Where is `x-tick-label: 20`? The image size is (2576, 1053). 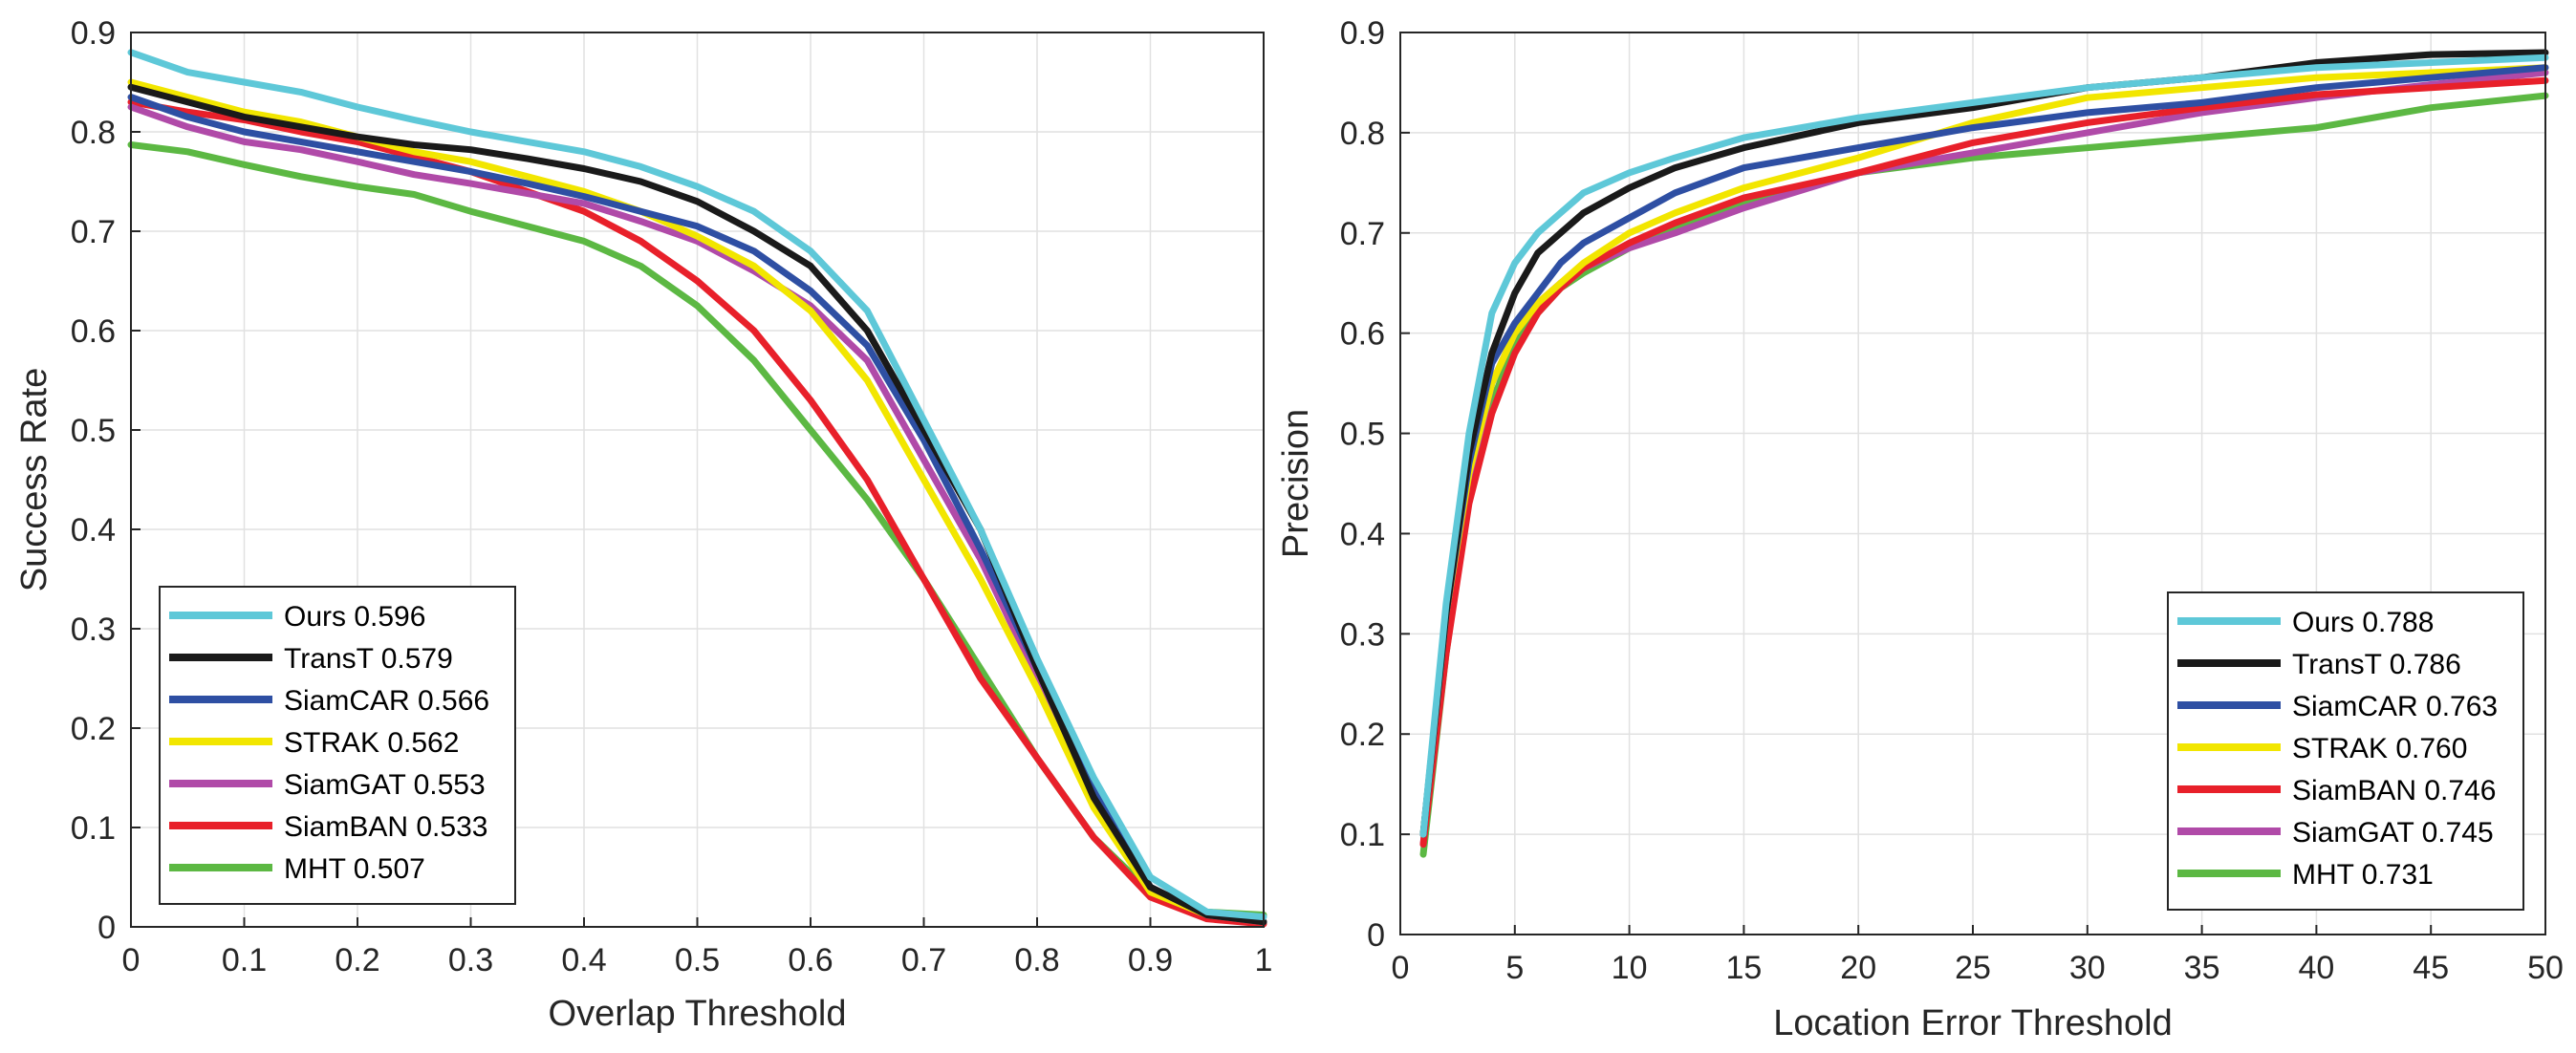 x-tick-label: 20 is located at coordinates (1858, 968).